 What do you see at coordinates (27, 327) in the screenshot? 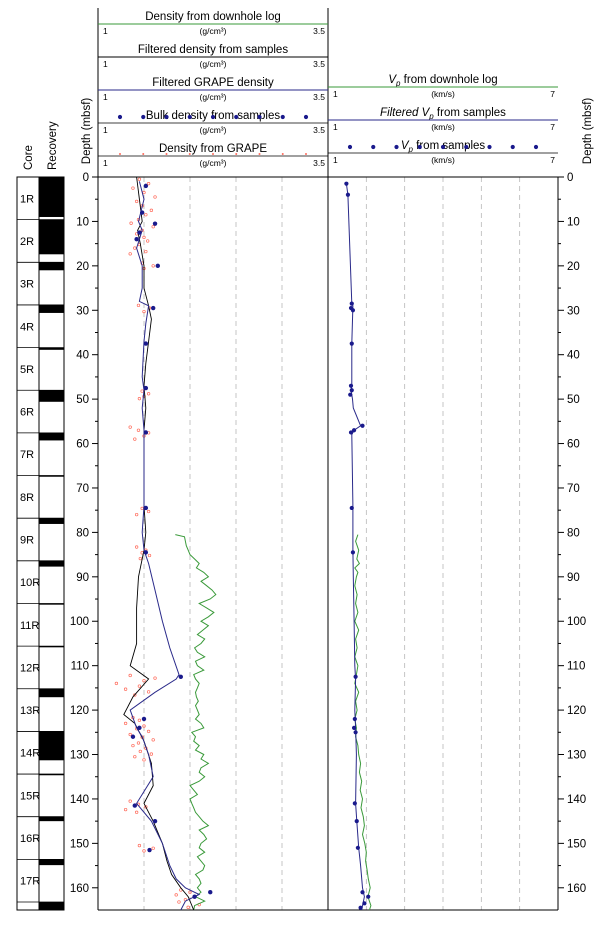
I see `core-label: 4R` at bounding box center [27, 327].